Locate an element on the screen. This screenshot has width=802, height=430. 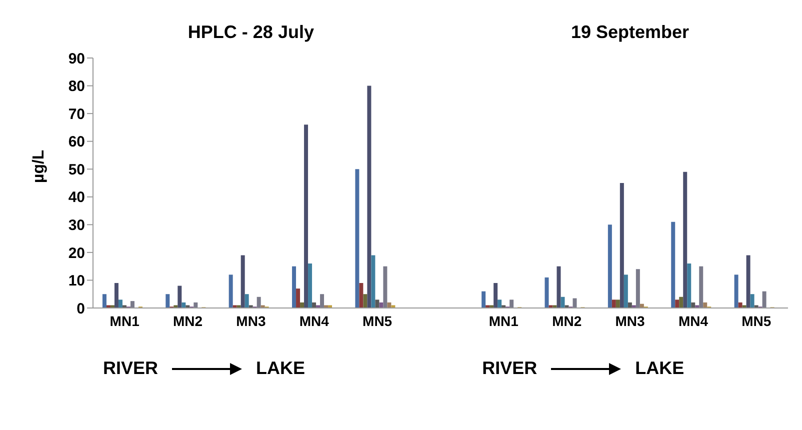
y-tick-label: 30 is located at coordinates (76, 225).